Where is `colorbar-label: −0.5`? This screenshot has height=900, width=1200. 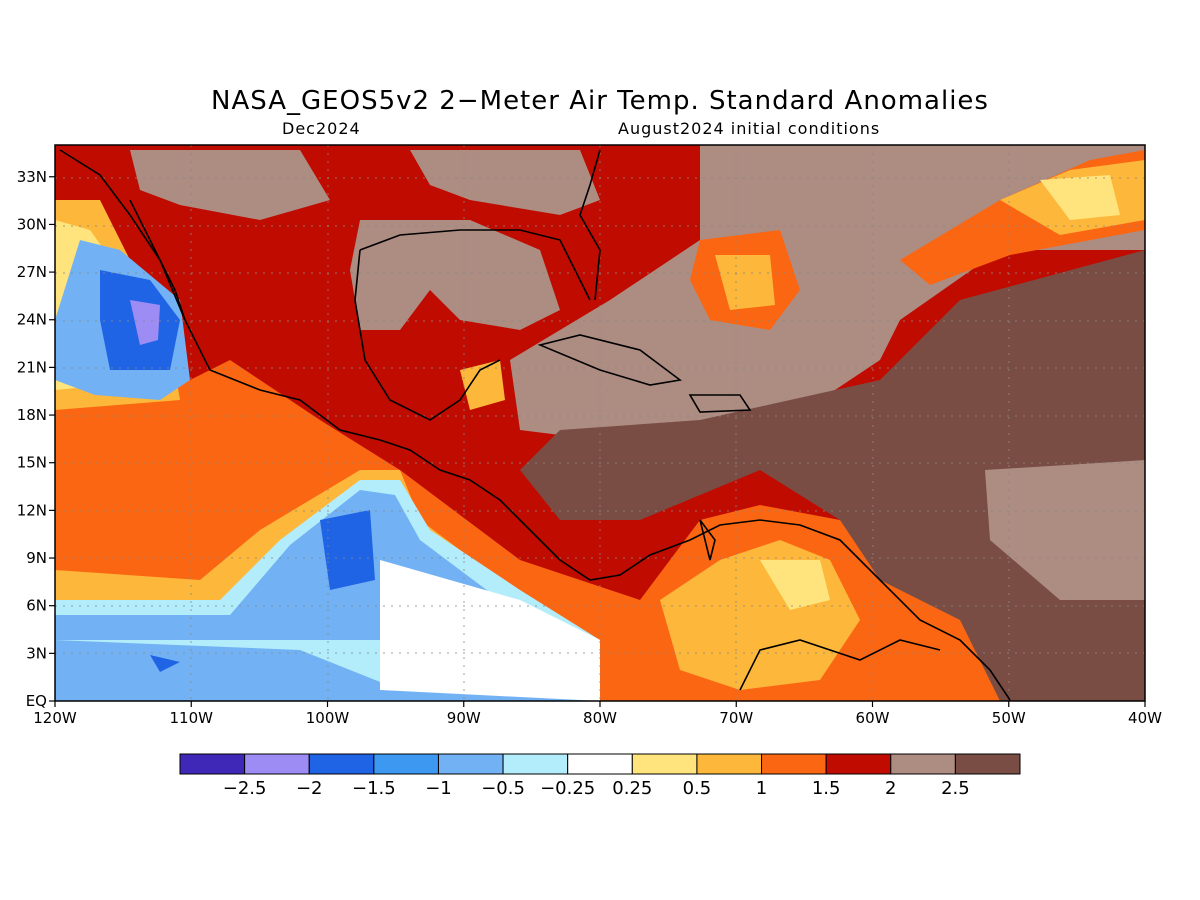
colorbar-label: −0.5 is located at coordinates (503, 788).